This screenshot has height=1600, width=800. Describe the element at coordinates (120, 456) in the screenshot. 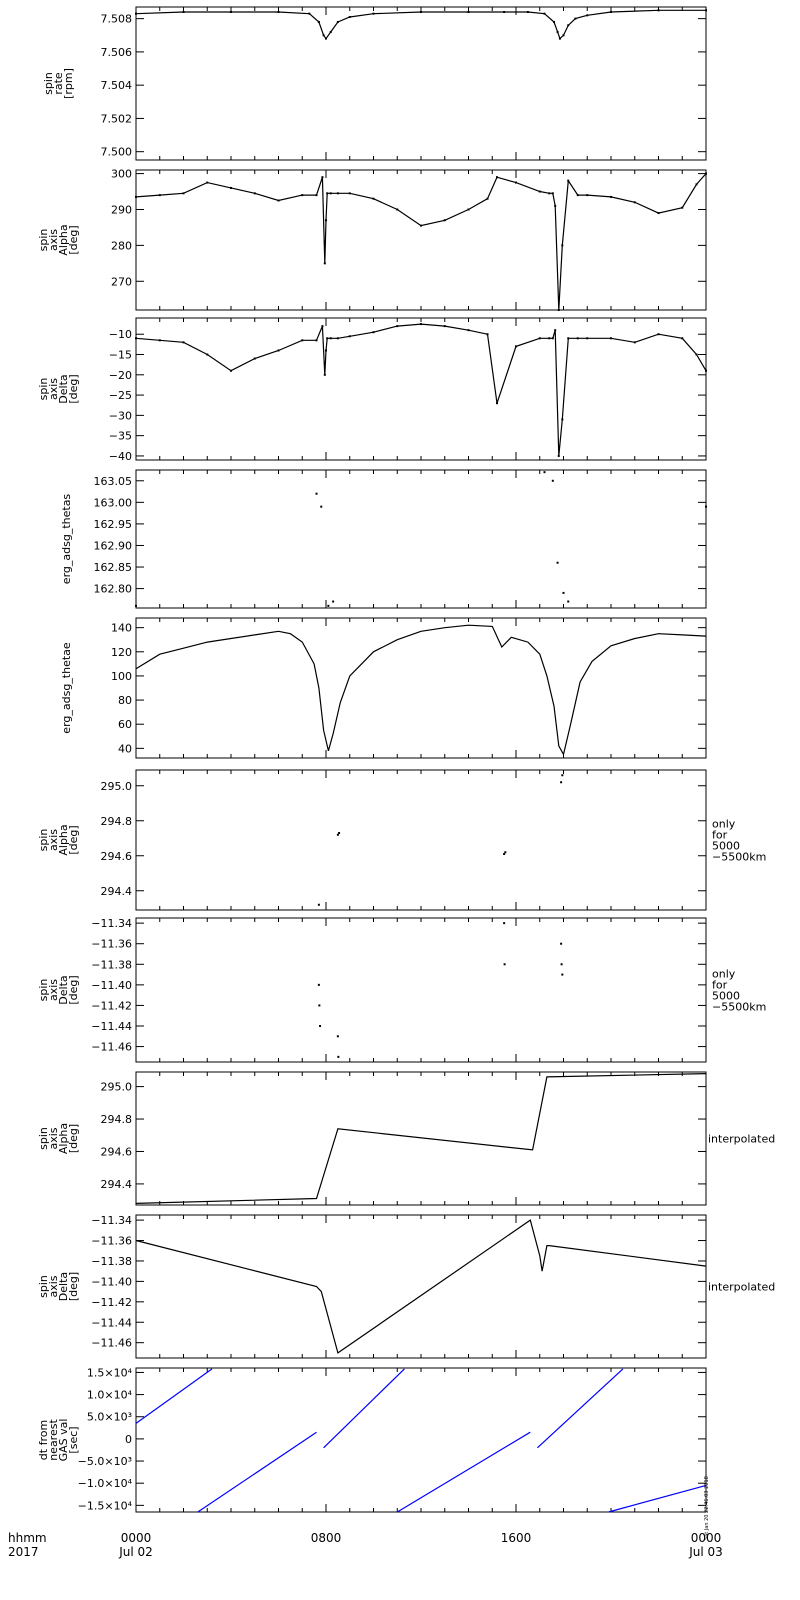

I see `panel-3-ytick-label: −40` at that location.